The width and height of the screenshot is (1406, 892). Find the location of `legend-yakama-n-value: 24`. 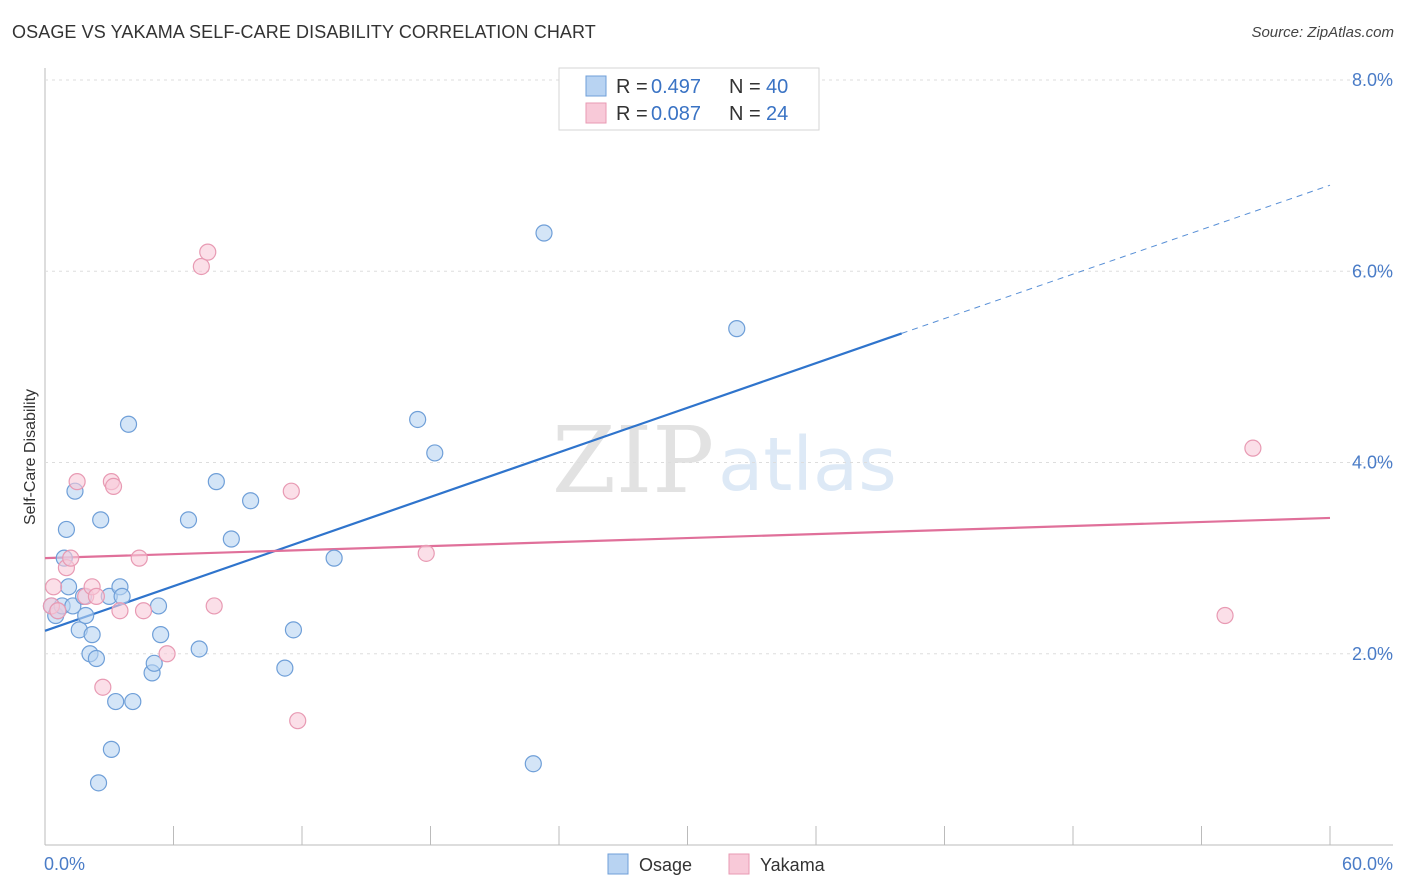

legend-yakama-n-value: 24 is located at coordinates (777, 114).